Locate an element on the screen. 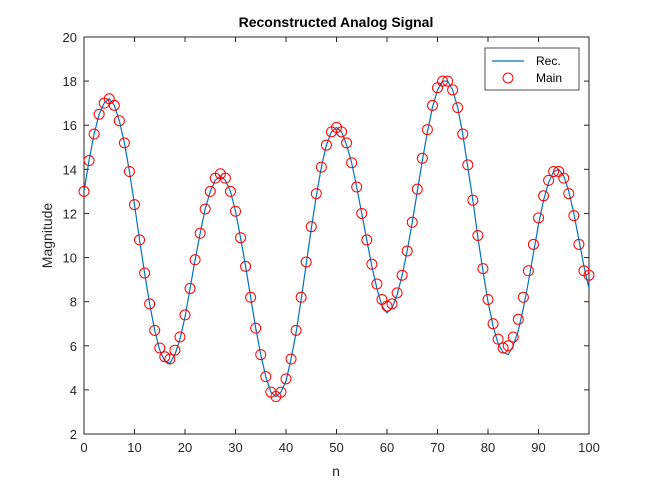  x-tick-label: 0 is located at coordinates (83, 447).